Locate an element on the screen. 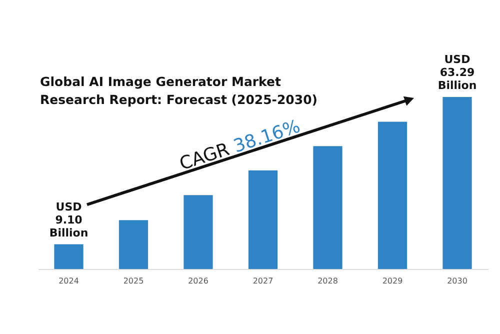 This screenshot has height=334, width=500. x-tick-label: 2026 is located at coordinates (198, 281).